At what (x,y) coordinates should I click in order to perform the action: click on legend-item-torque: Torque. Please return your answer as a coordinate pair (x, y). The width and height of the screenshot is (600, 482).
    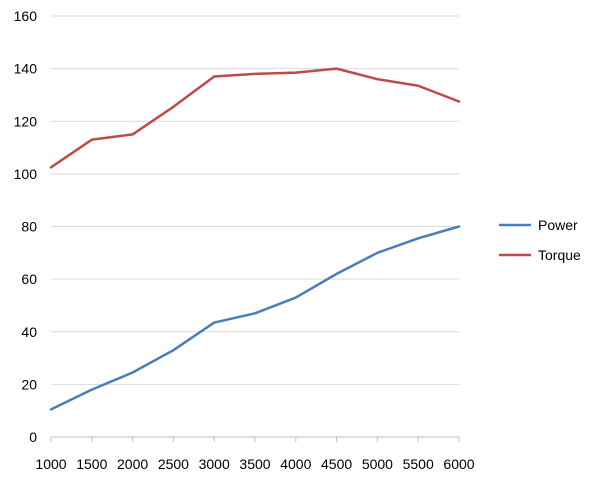
    Looking at the image, I should click on (540, 255).